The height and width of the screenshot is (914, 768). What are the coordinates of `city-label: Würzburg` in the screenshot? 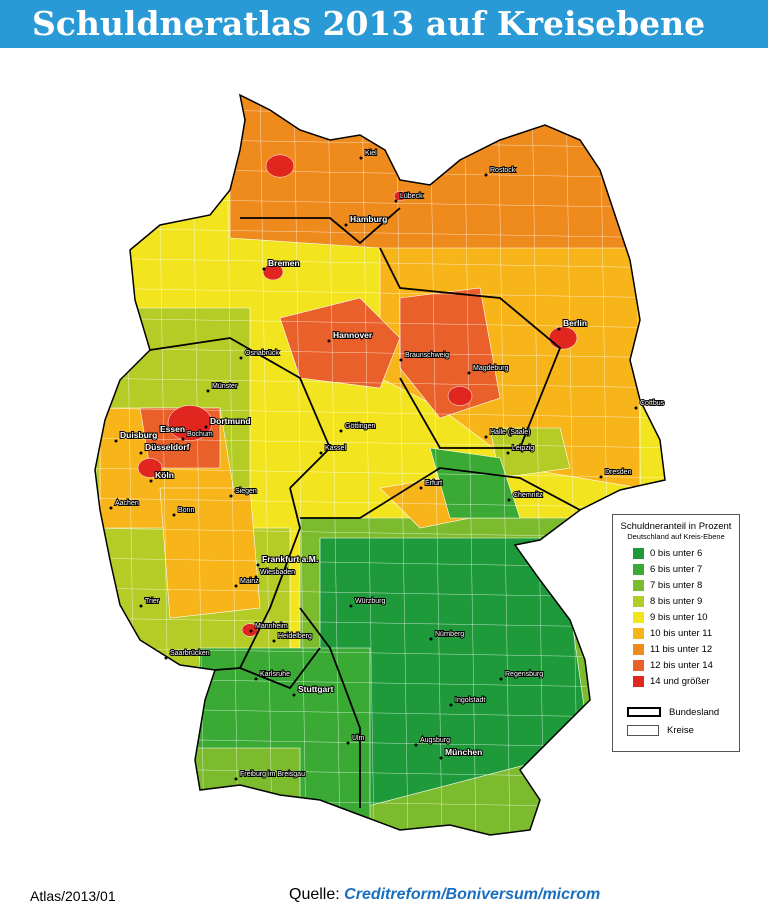 It's located at (370, 601).